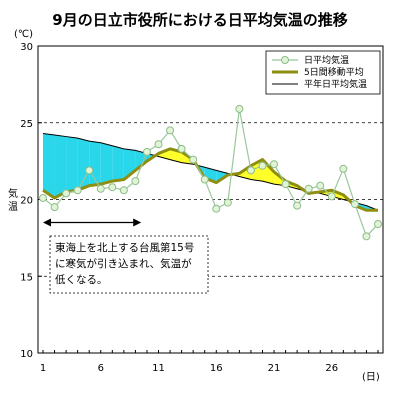  I want to click on legend-marker-daily, so click(285, 60).